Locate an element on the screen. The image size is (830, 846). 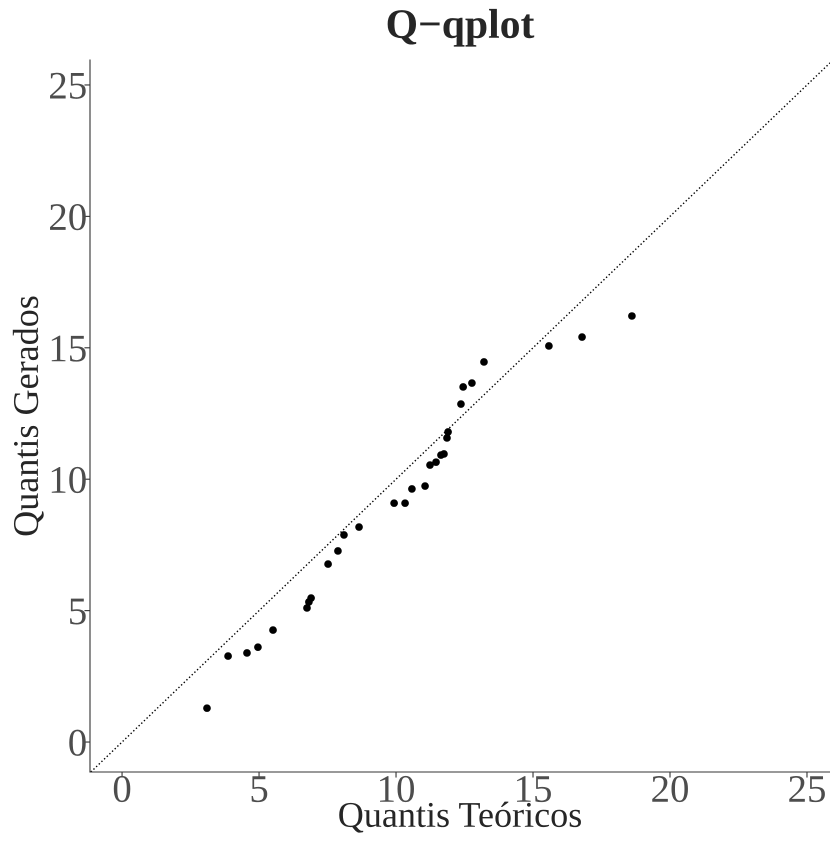
x-tick-label: 15 is located at coordinates (533, 789).